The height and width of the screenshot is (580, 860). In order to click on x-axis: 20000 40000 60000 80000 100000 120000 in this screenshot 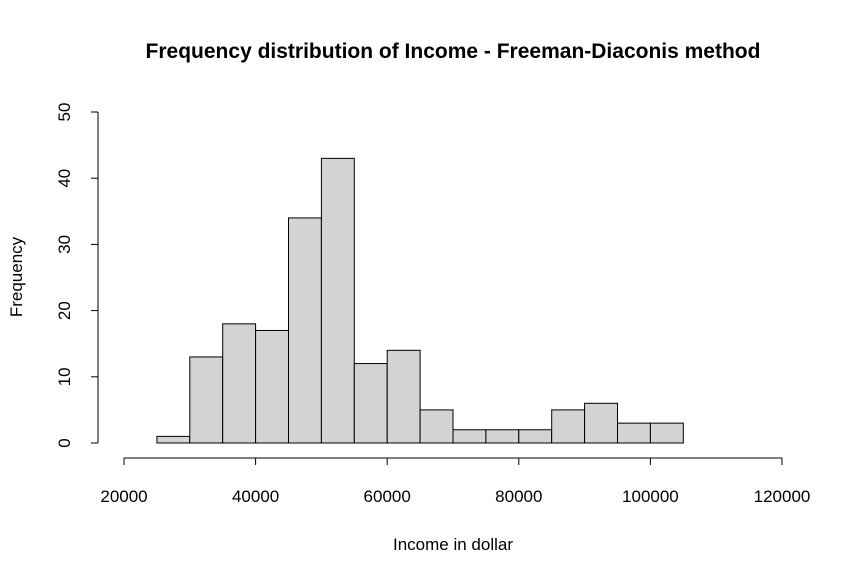, I will do `click(455, 481)`.